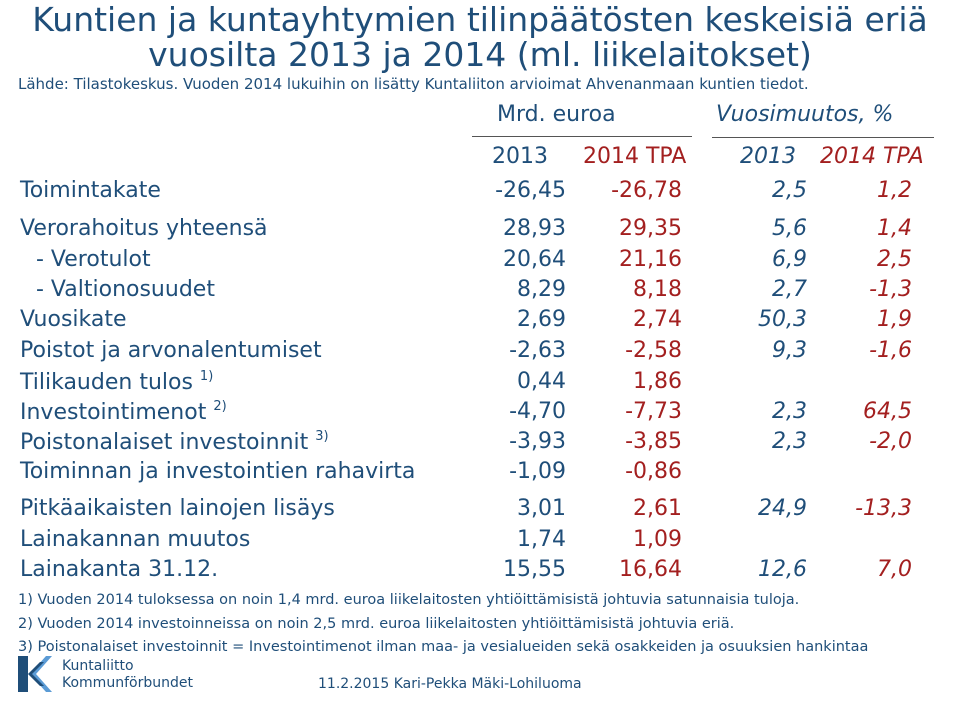 The width and height of the screenshot is (960, 710). I want to click on row-label: Pitkäaikaisten lainojen lisäys, so click(177, 508).